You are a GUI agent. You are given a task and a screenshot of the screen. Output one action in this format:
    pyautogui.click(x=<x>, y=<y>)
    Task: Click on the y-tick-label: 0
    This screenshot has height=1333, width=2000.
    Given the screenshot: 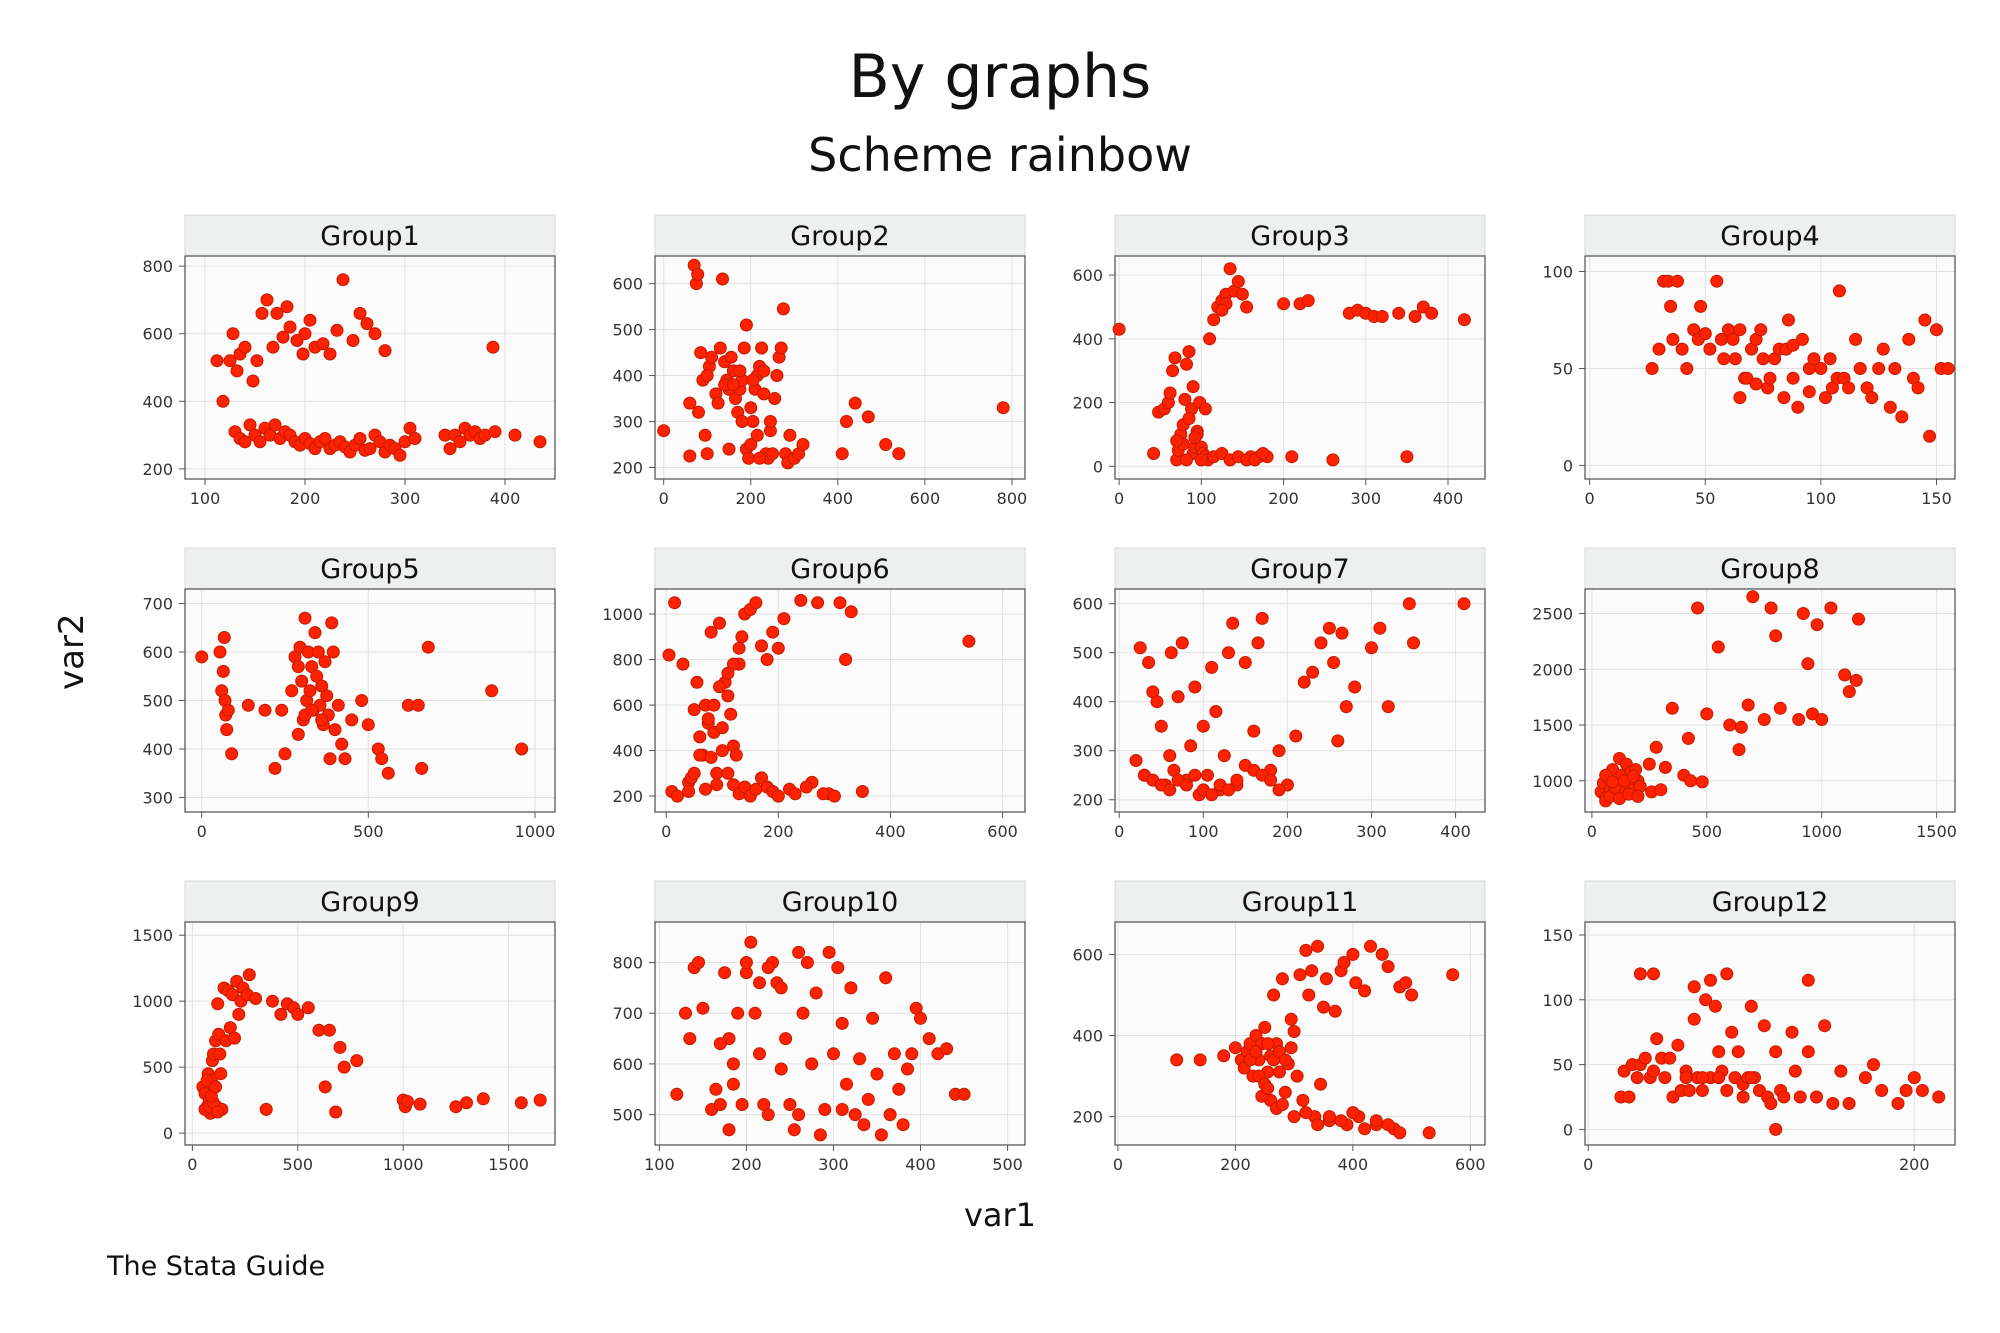 What is the action you would take?
    pyautogui.click(x=1568, y=465)
    